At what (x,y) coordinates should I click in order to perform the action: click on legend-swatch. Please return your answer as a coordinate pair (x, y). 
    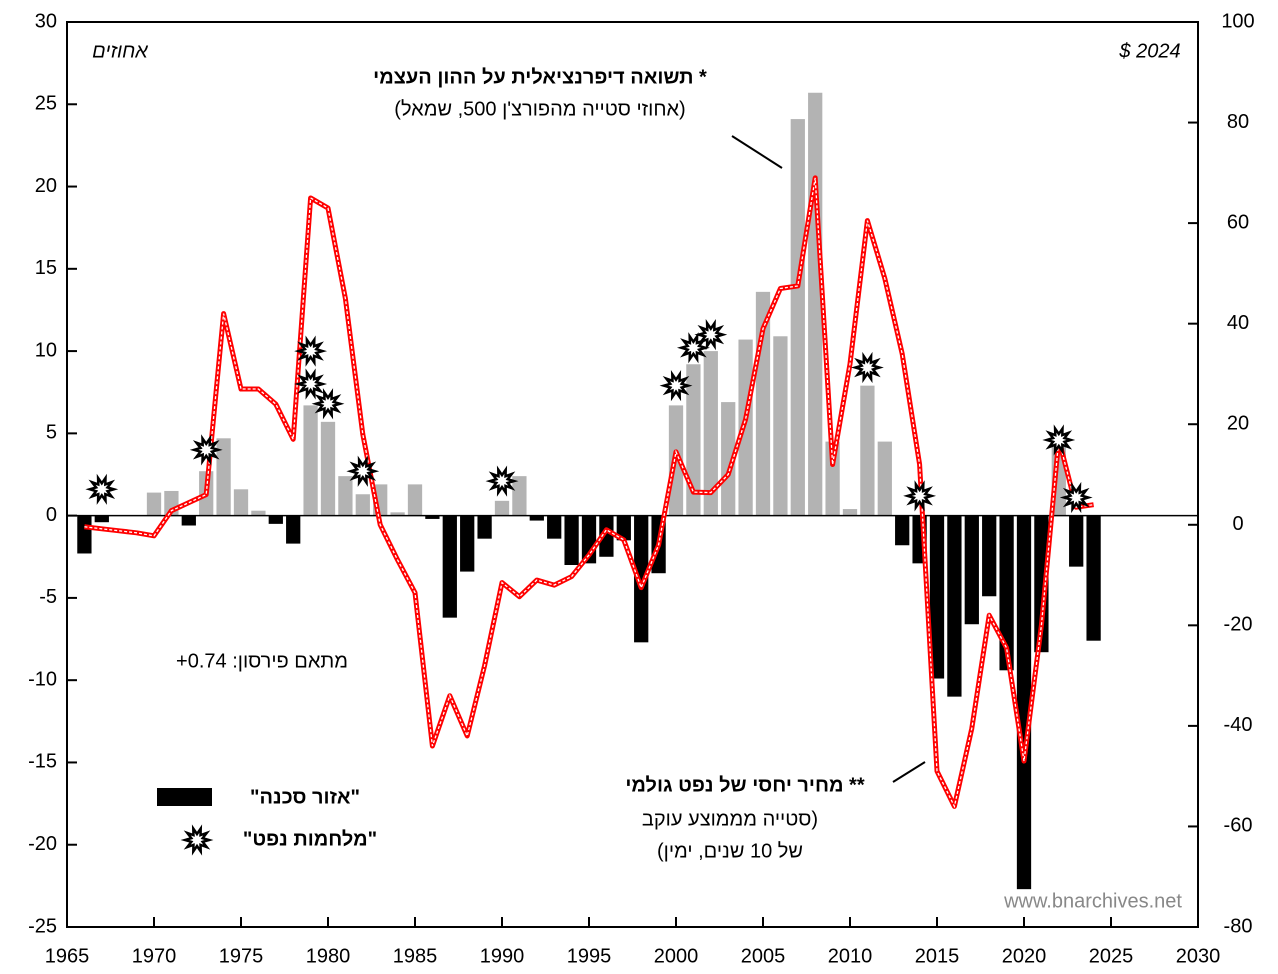
    Looking at the image, I should click on (184, 797).